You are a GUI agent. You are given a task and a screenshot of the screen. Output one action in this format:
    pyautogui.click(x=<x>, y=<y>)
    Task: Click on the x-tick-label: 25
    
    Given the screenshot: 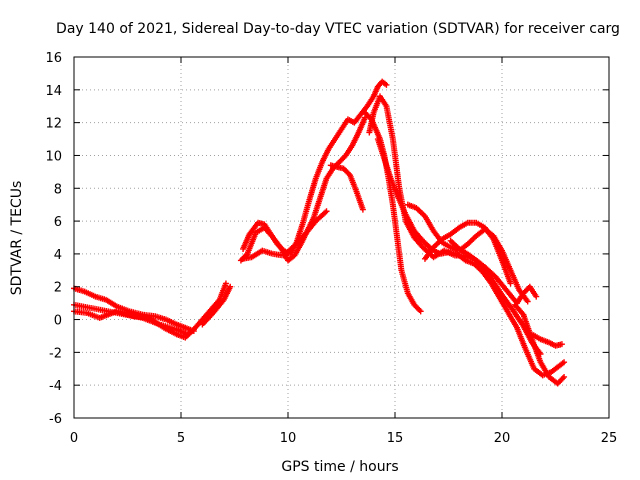 What is the action you would take?
    pyautogui.click(x=609, y=438)
    